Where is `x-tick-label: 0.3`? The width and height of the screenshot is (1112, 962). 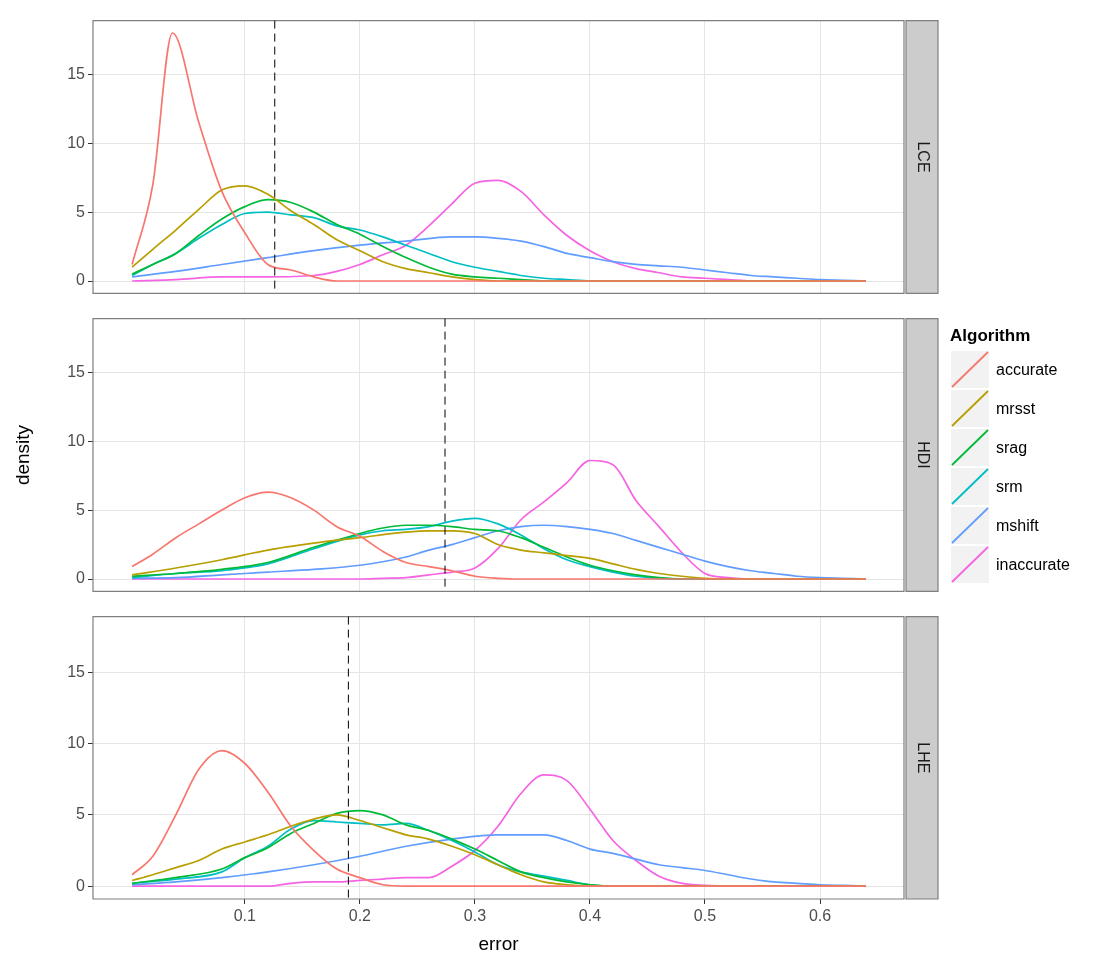 x-tick-label: 0.3 is located at coordinates (475, 916).